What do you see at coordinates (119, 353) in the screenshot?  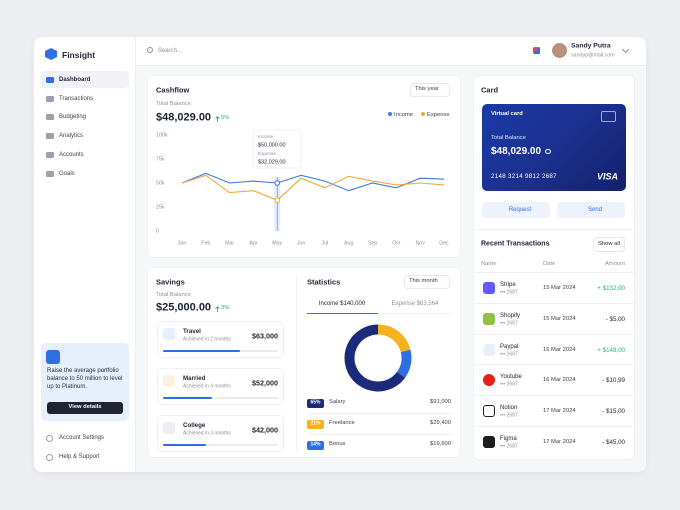 I see `promo-close` at bounding box center [119, 353].